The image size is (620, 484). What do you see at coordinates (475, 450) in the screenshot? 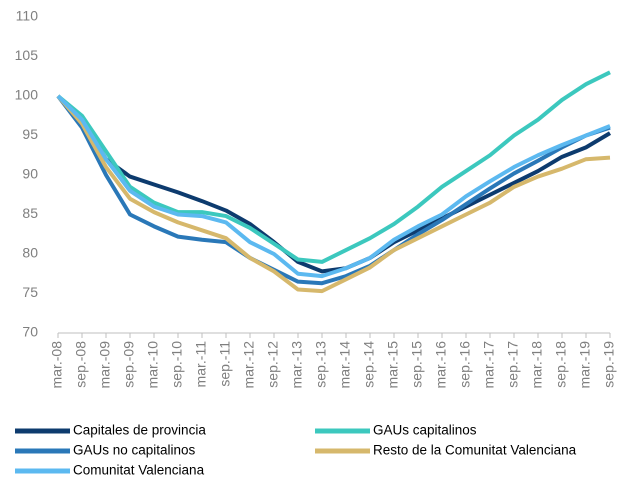
I see `legend-label: Resto de la Comunitat Valenciana` at bounding box center [475, 450].